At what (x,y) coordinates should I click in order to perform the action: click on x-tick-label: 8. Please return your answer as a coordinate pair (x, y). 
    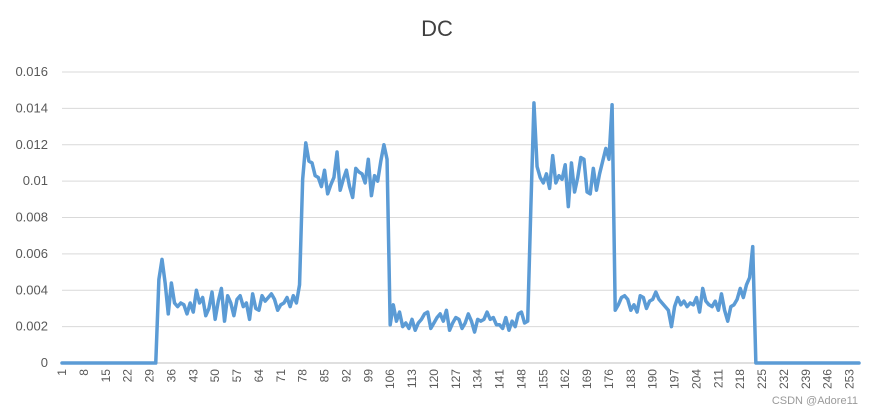
    Looking at the image, I should click on (84, 372).